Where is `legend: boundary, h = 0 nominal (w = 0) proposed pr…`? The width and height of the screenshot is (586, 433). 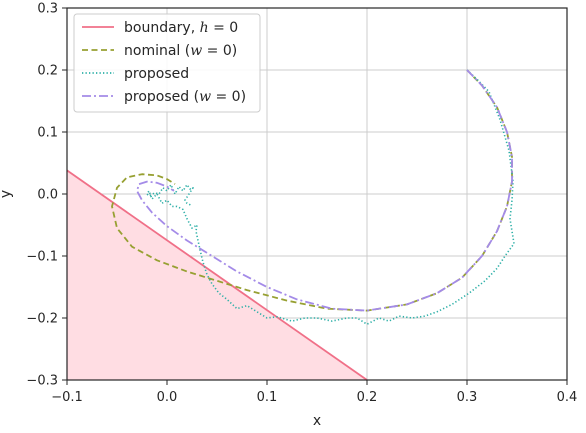
legend: boundary, h = 0 nominal (w = 0) proposed pr… is located at coordinates (167, 63).